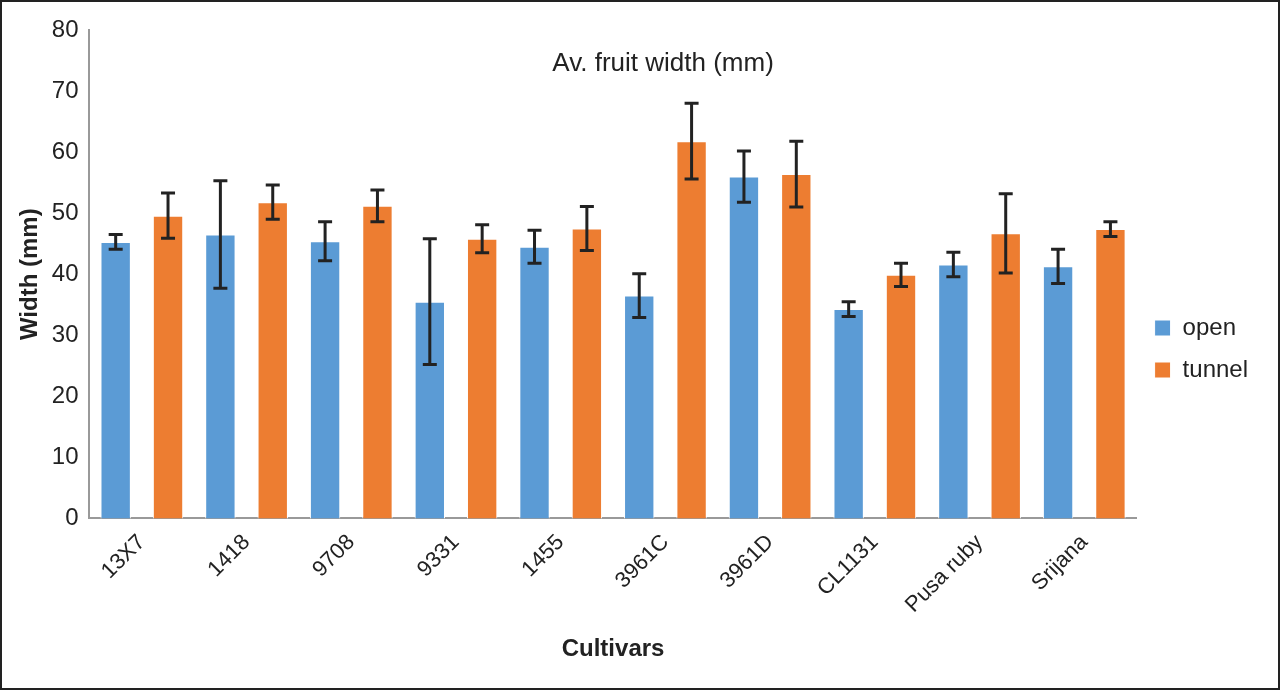 The image size is (1280, 690). I want to click on y-tick-label: 60, so click(65, 150).